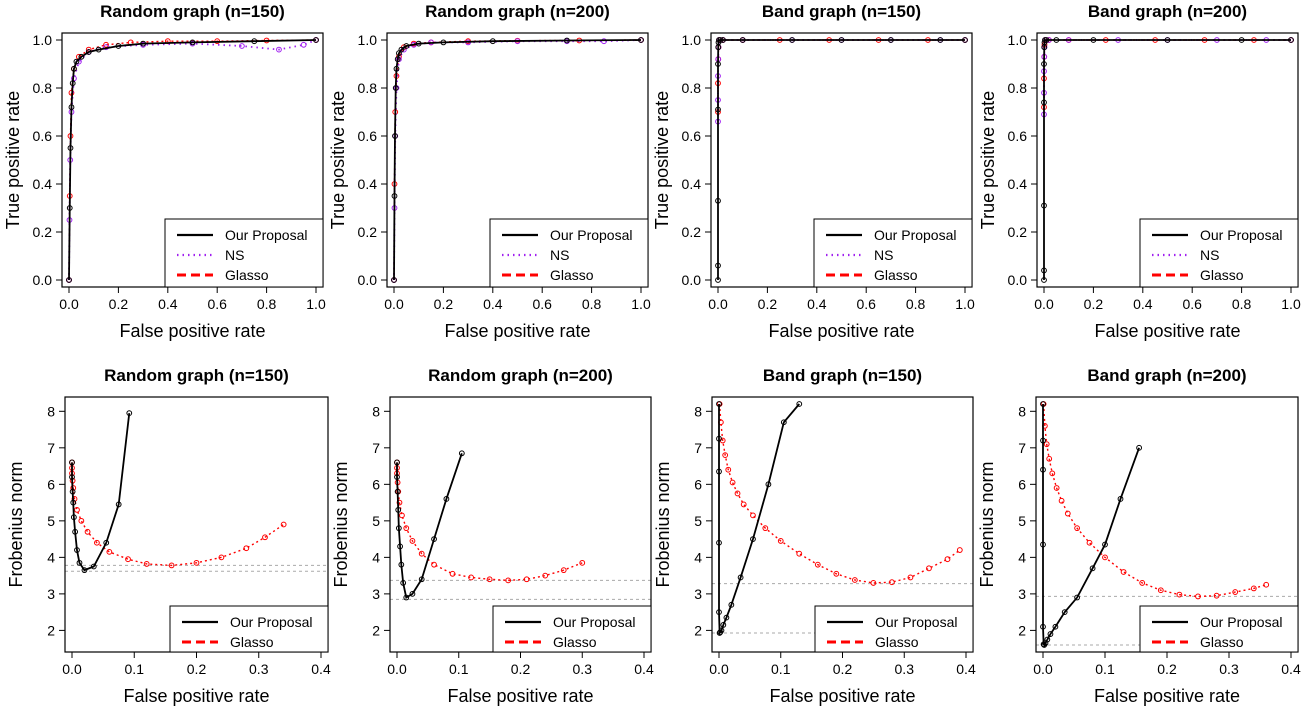 Image resolution: width=1314 pixels, height=711 pixels. What do you see at coordinates (51, 521) in the screenshot?
I see `y-tick-label: 5` at bounding box center [51, 521].